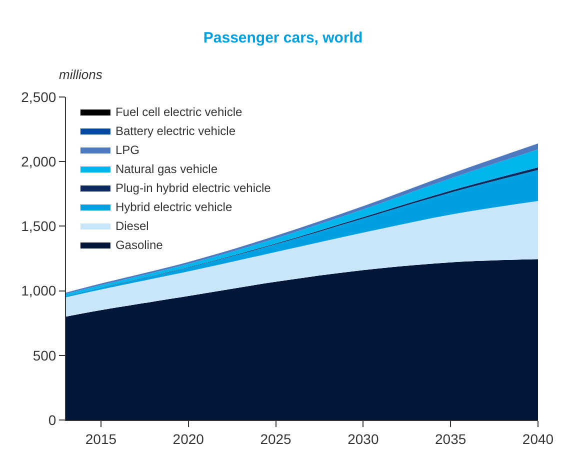 This screenshot has width=566, height=459. Describe the element at coordinates (166, 169) in the screenshot. I see `legend-label: Natural gas vehicle` at that location.